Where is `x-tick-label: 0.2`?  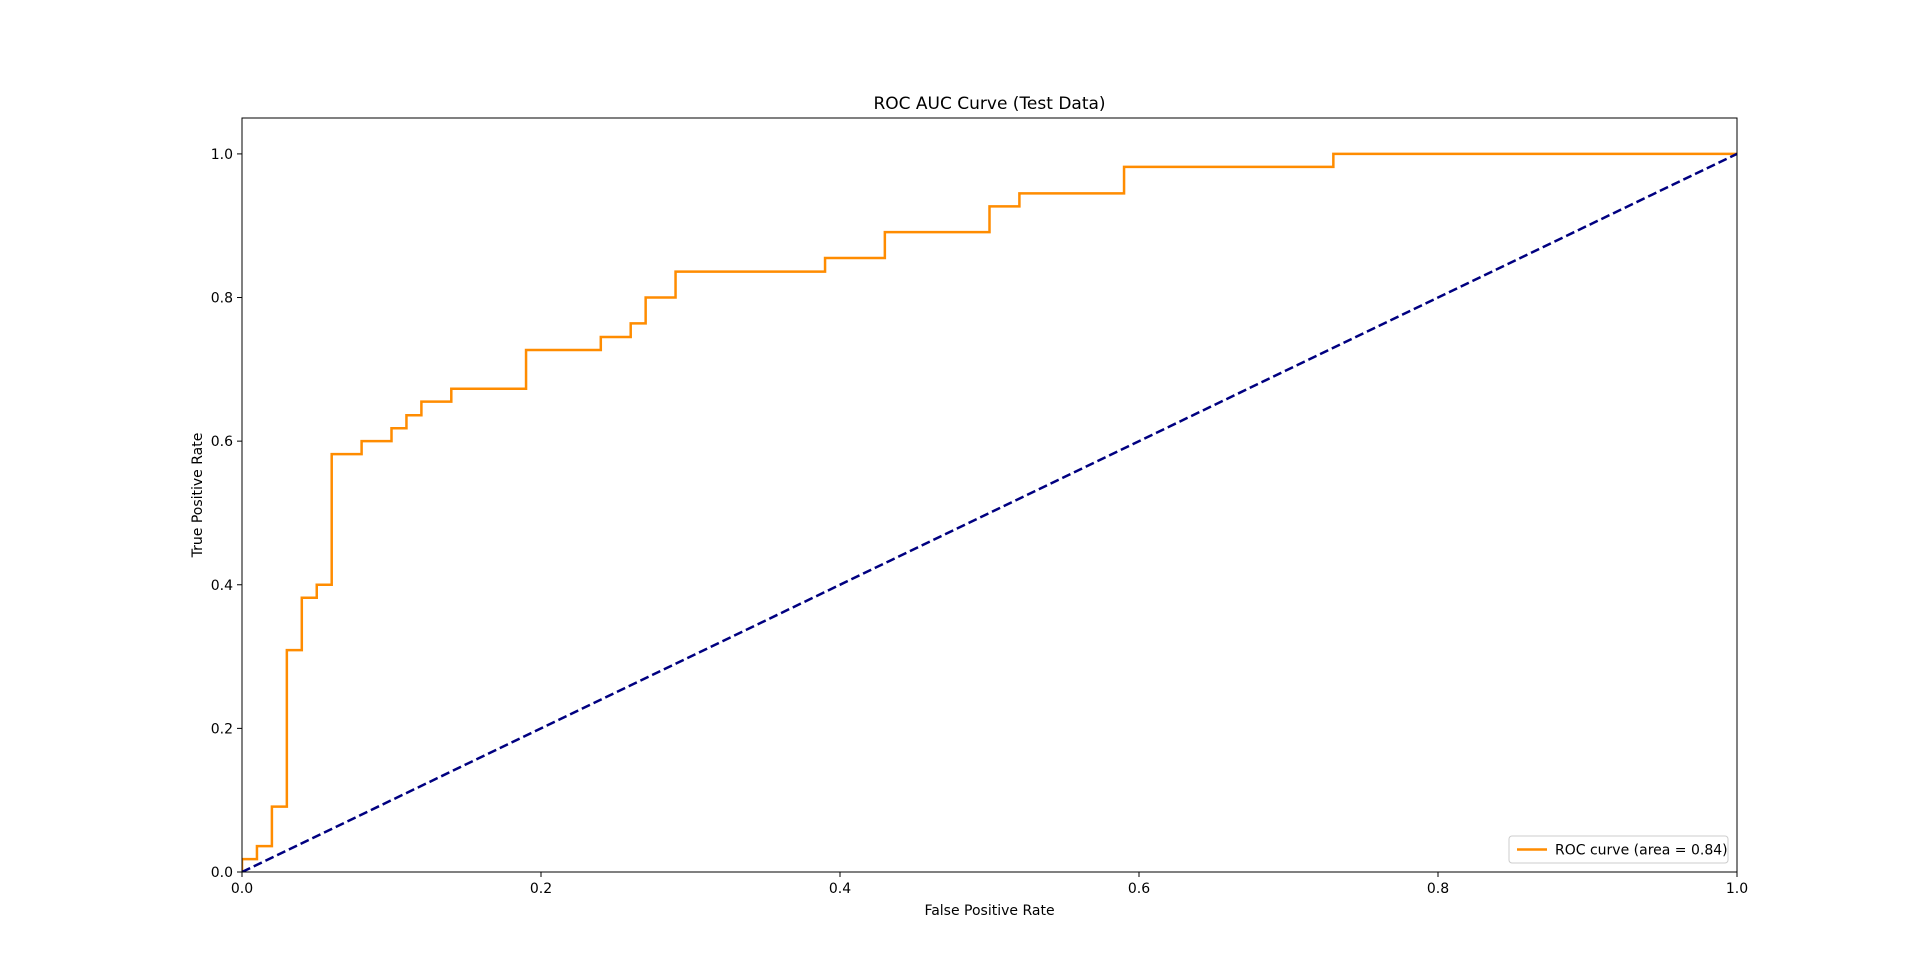 x-tick-label: 0.2 is located at coordinates (541, 889).